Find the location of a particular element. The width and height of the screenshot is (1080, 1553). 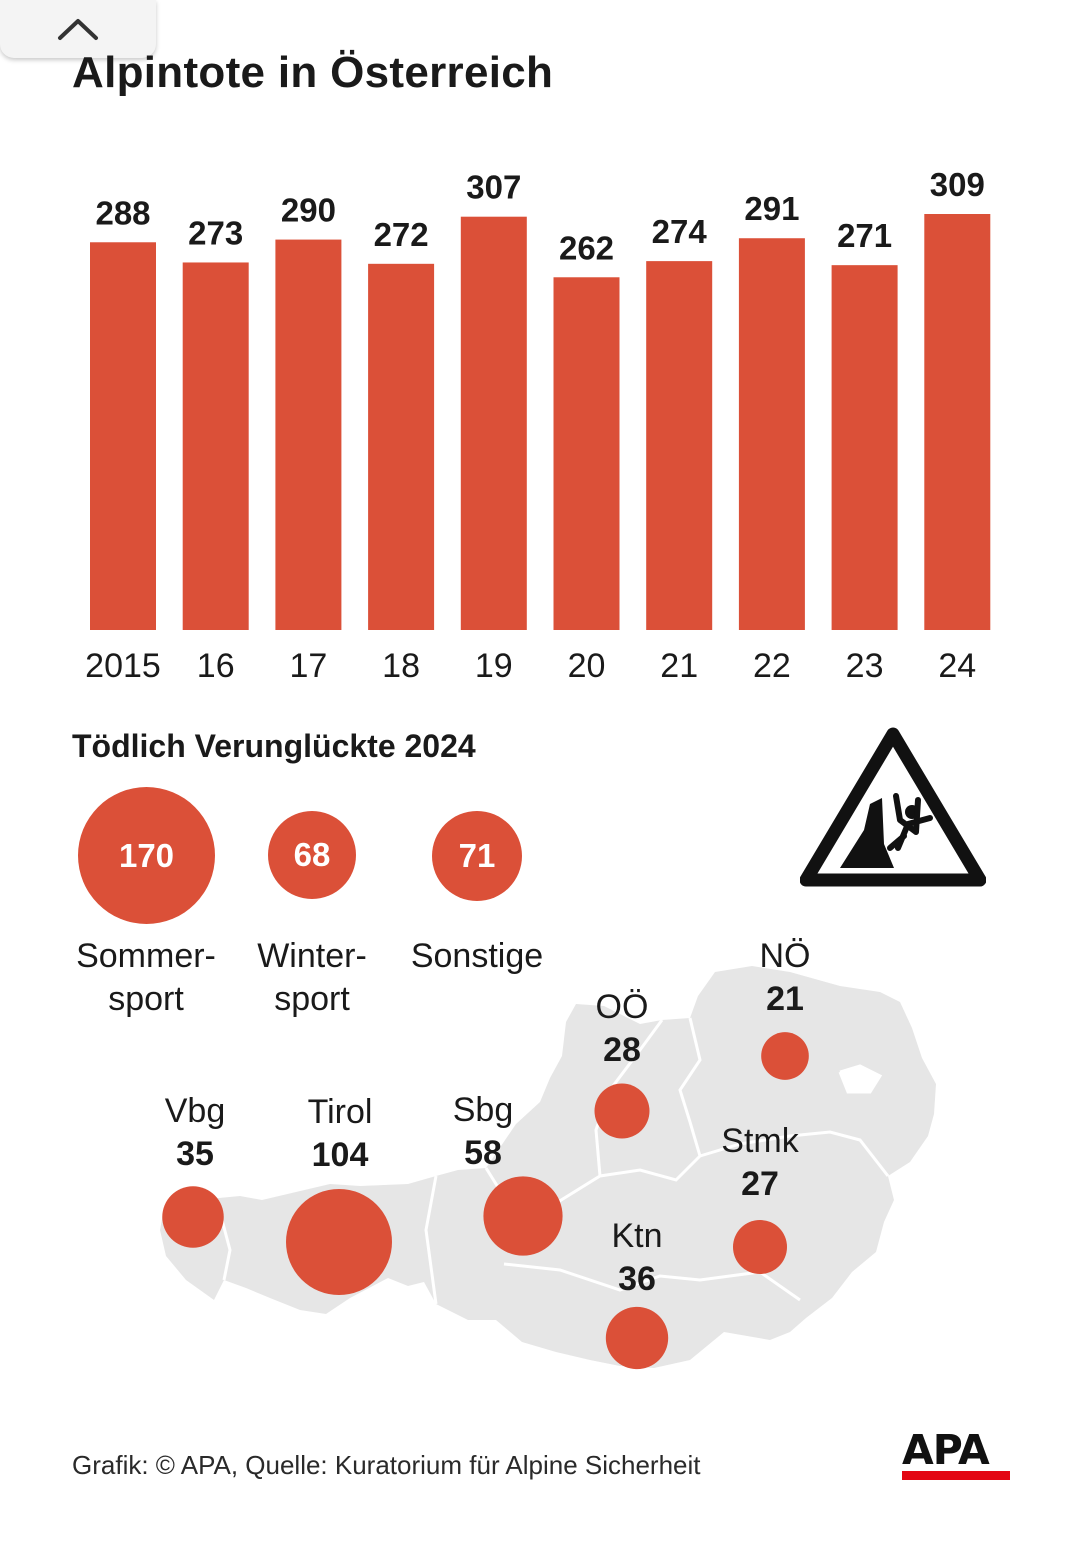

chevron-up-icon is located at coordinates (78, 29).